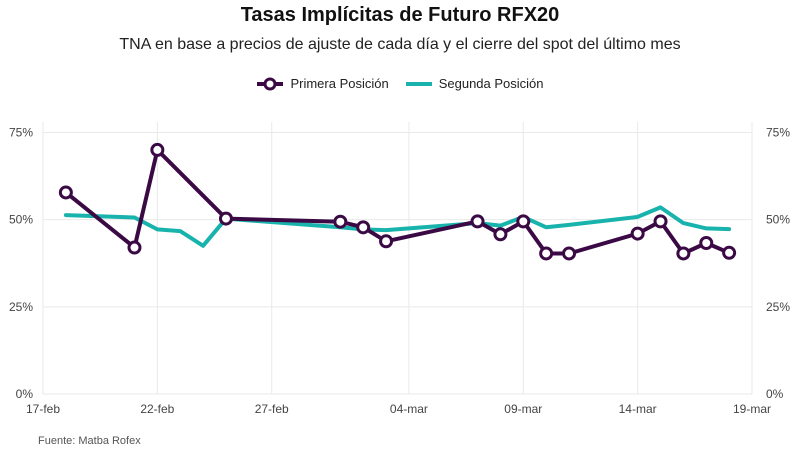  I want to click on legend-marker-primera, so click(270, 83).